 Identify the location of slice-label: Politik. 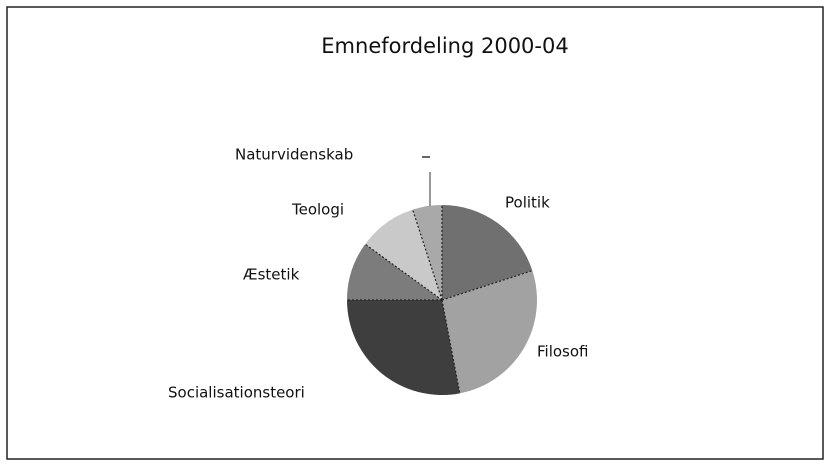
(527, 203).